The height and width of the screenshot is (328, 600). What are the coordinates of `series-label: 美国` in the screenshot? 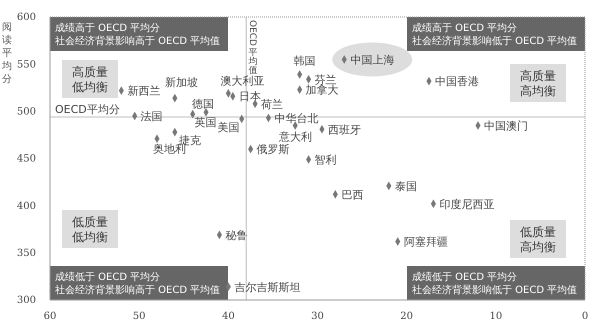 It's located at (229, 127).